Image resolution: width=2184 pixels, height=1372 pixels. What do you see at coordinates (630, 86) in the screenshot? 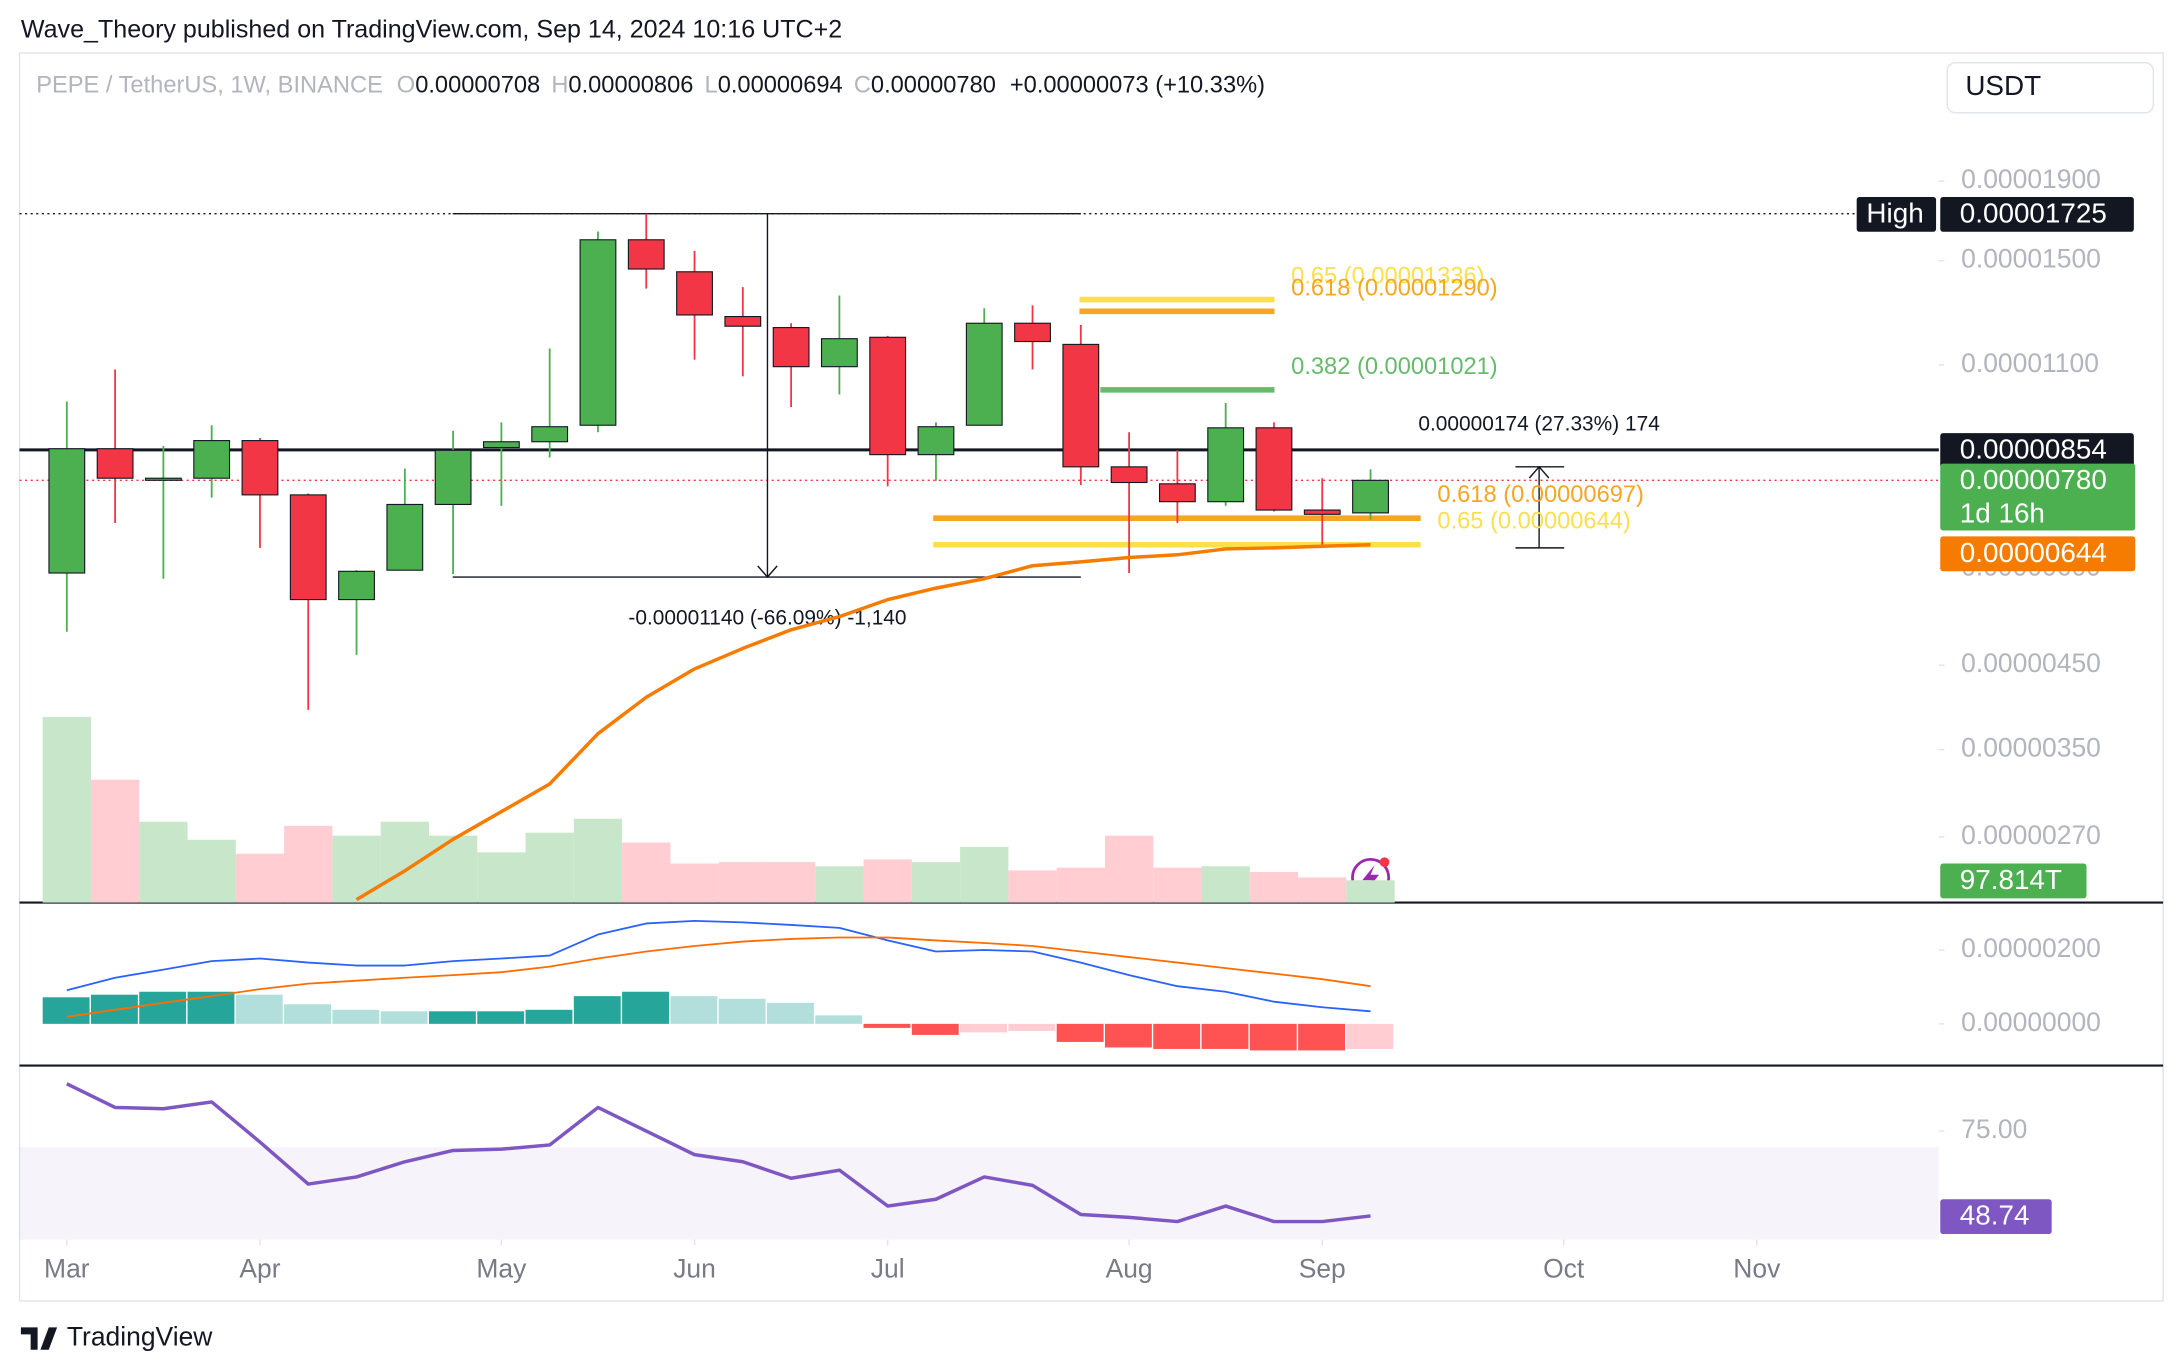
I see `legend-value: 0.00000806` at bounding box center [630, 86].